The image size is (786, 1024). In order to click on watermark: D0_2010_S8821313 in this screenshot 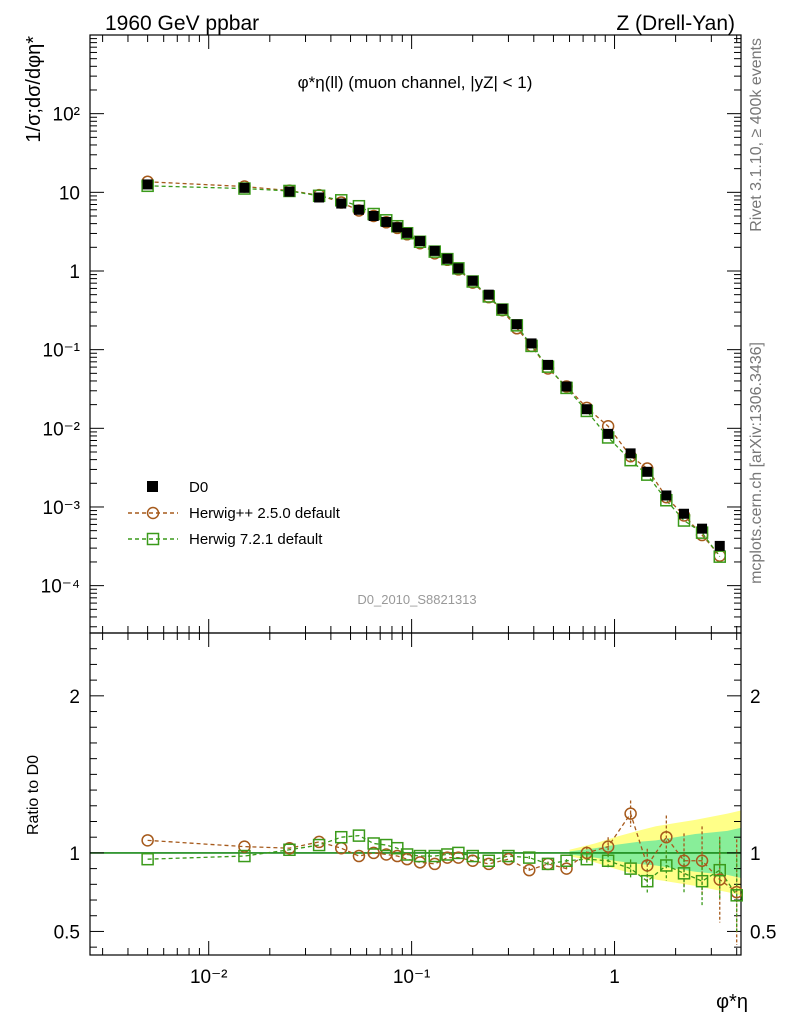, I will do `click(416, 599)`.